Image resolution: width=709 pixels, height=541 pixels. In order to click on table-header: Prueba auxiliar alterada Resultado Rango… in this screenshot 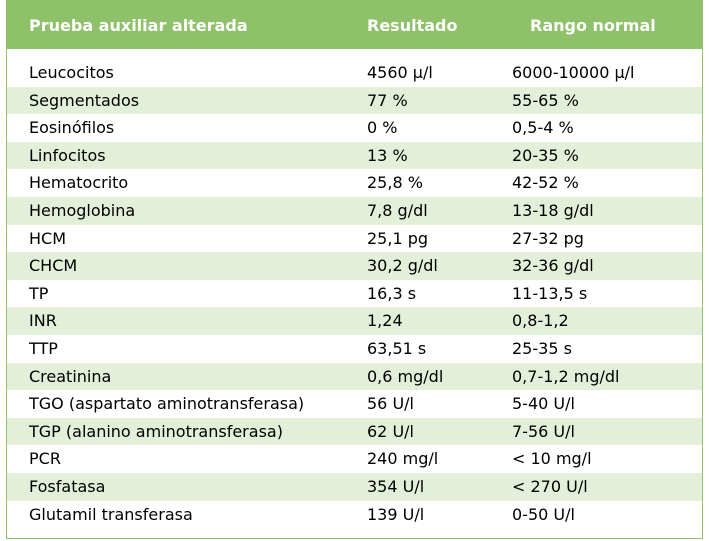, I will do `click(354, 25)`.